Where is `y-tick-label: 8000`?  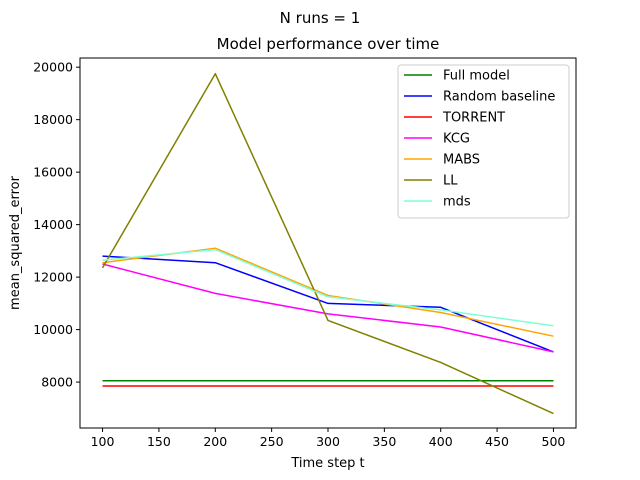
y-tick-label: 8000 is located at coordinates (57, 382).